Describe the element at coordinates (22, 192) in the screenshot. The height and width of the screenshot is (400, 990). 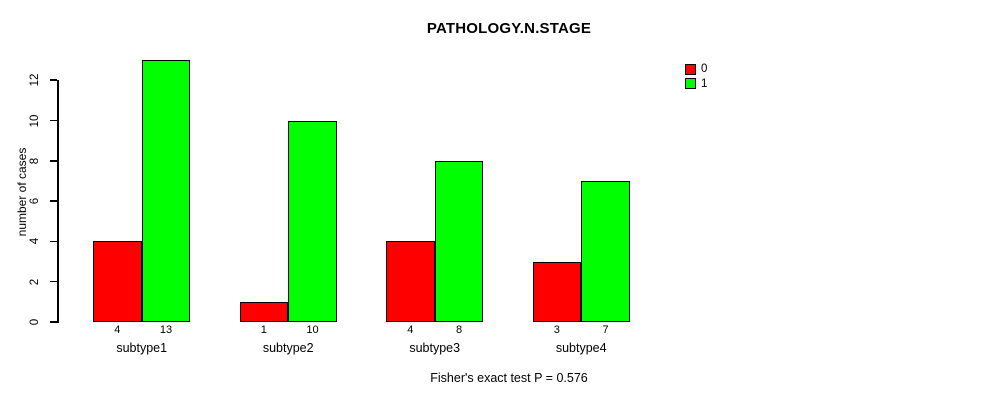
I see `y-axis-title: number of cases` at that location.